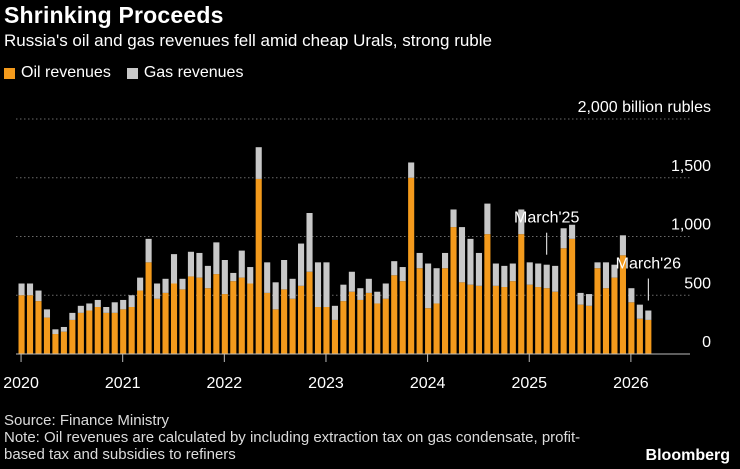 Image resolution: width=740 pixels, height=469 pixels. What do you see at coordinates (691, 166) in the screenshot?
I see `y-tick-label-1500: 1,500` at bounding box center [691, 166].